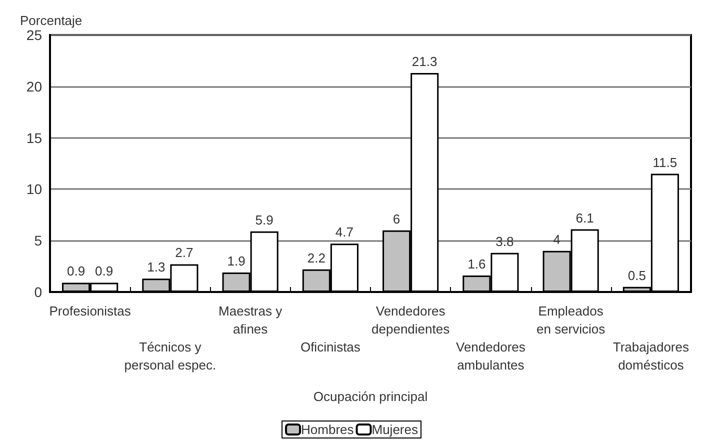 The height and width of the screenshot is (448, 703). What do you see at coordinates (250, 320) in the screenshot?
I see `x-tick-label: Maestras y afines` at bounding box center [250, 320].